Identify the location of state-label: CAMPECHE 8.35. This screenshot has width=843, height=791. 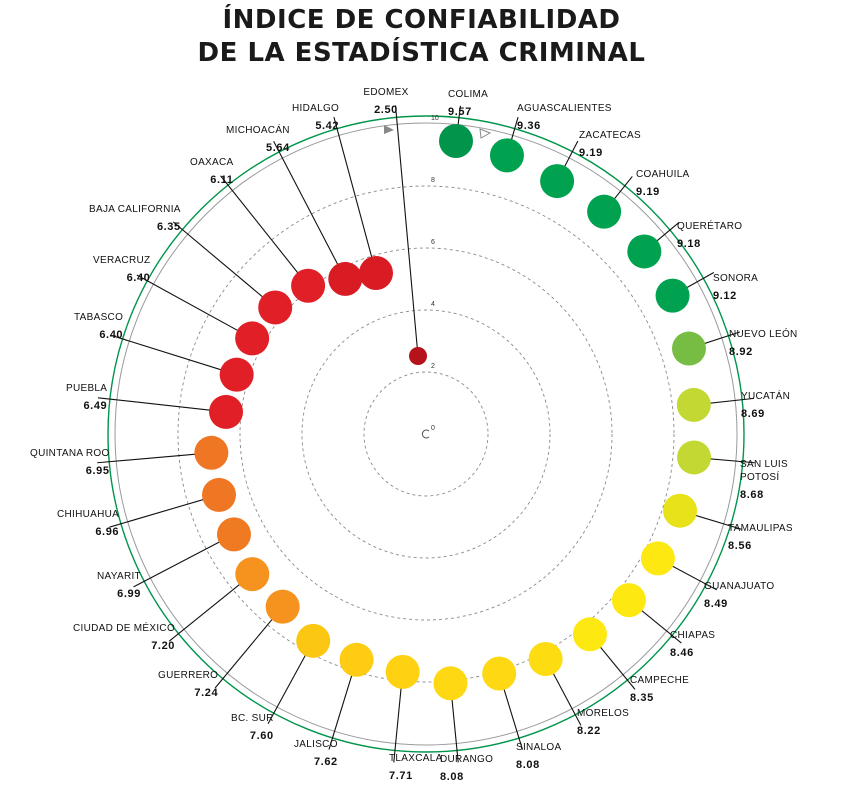
(659, 689).